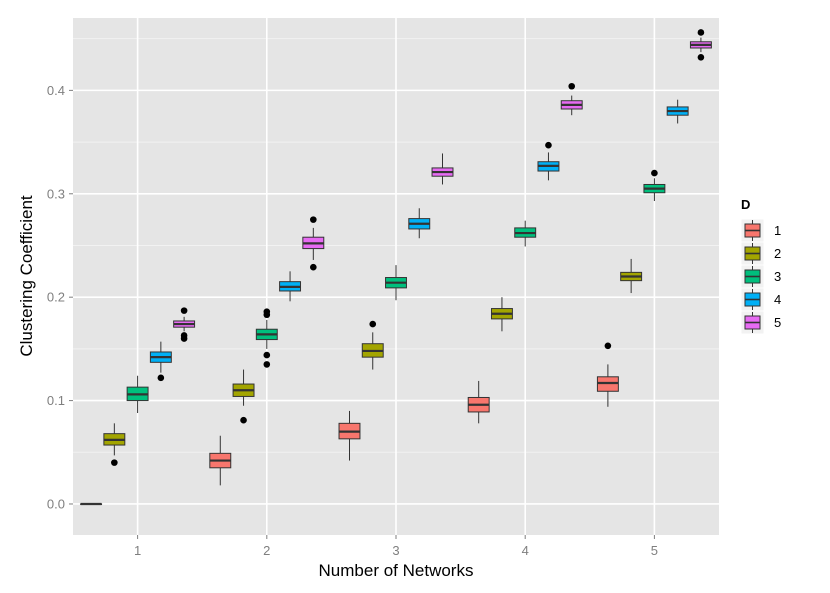 The height and width of the screenshot is (593, 830). I want to click on x-tick-label: 1, so click(137, 550).